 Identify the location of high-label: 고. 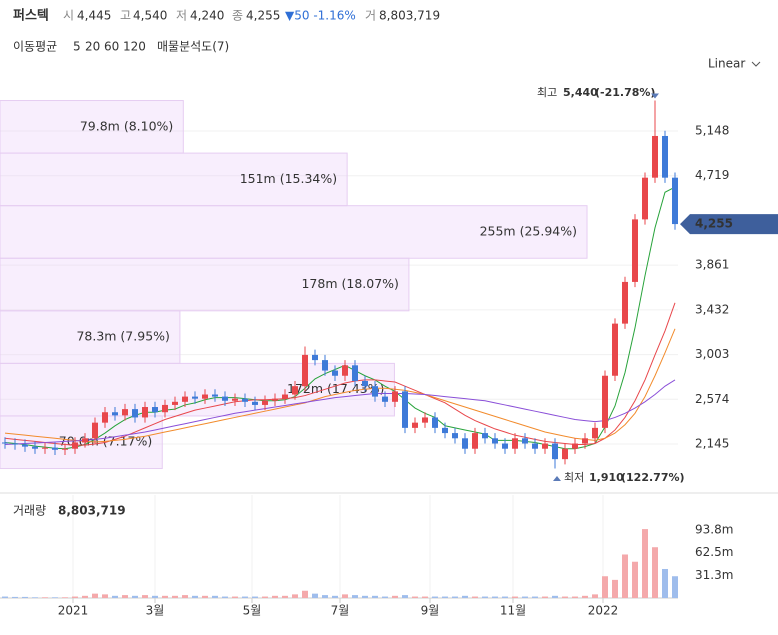
(125, 16).